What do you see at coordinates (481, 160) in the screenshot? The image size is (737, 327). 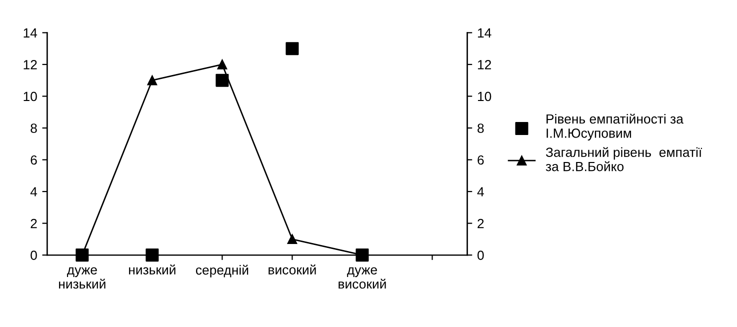 I see `y2-tick-label: 6` at bounding box center [481, 160].